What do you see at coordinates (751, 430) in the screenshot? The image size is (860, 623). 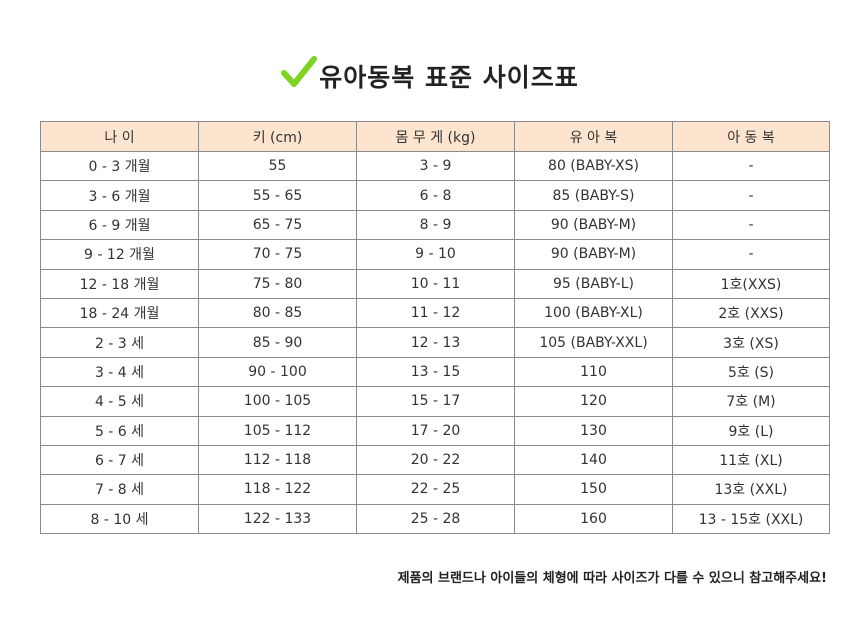 I see `cell-kids-size: 9호 (L)` at bounding box center [751, 430].